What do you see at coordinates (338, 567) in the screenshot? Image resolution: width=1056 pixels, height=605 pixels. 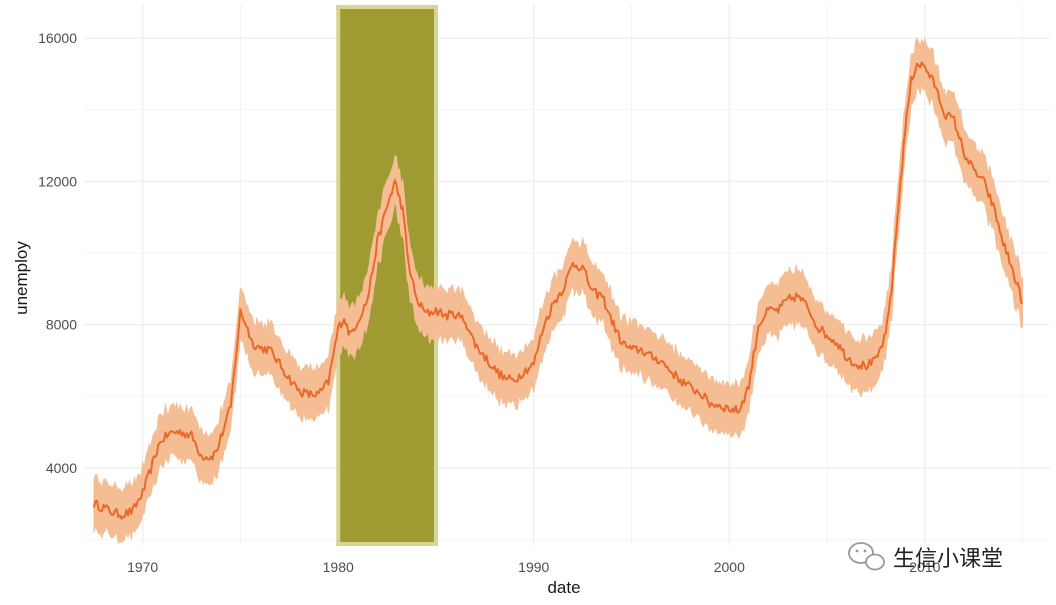 I see `x-tick-label: 1980` at bounding box center [338, 567].